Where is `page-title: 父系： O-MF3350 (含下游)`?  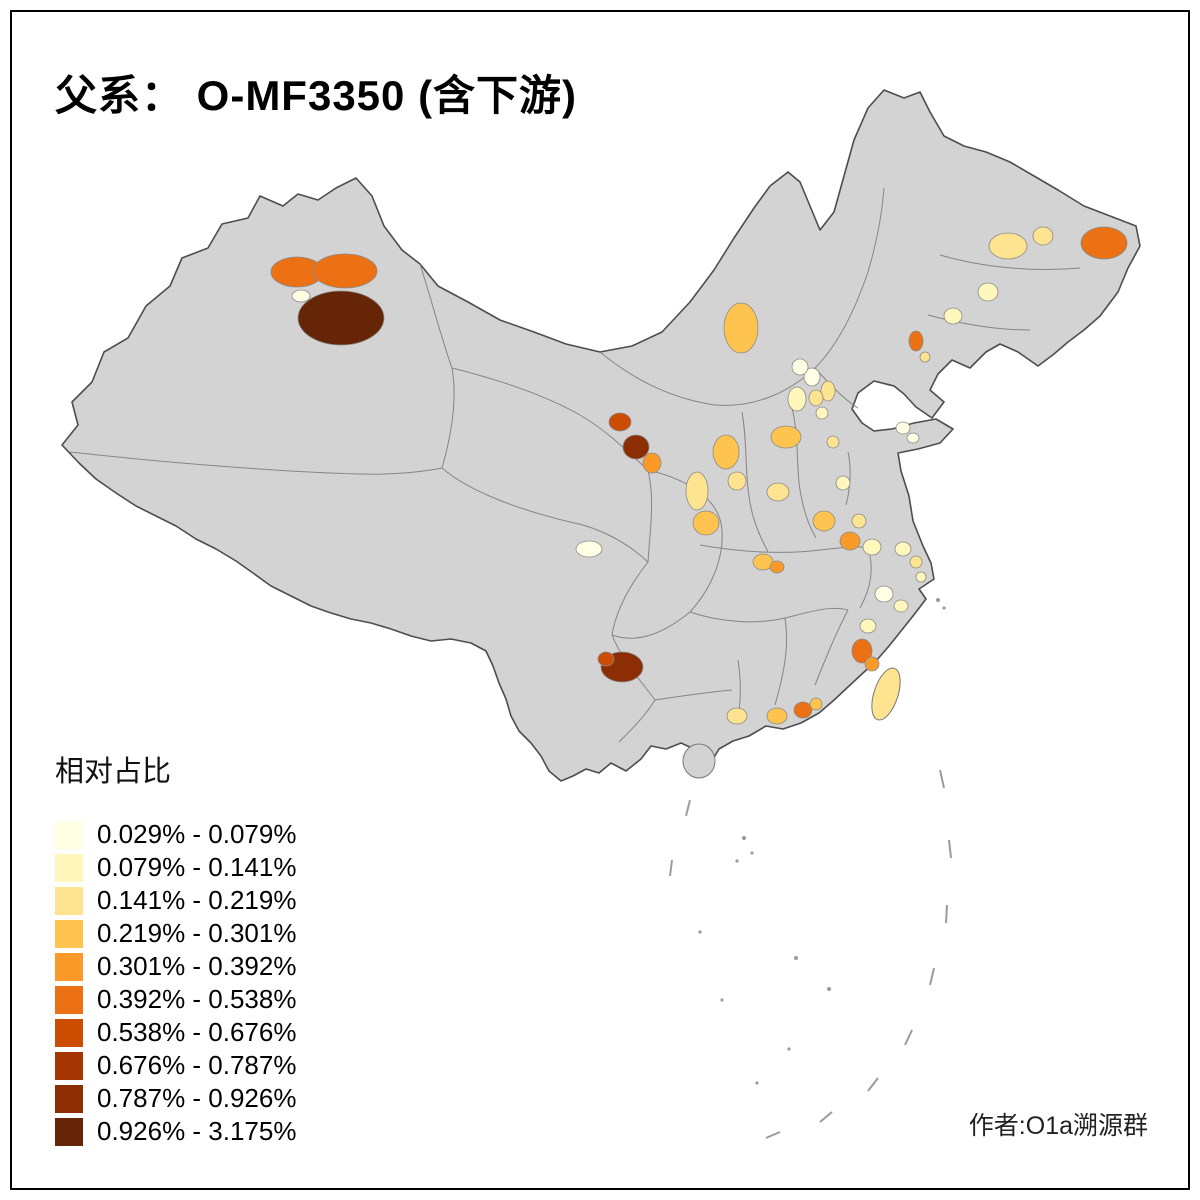
page-title: 父系： O-MF3350 (含下游) is located at coordinates (316, 95).